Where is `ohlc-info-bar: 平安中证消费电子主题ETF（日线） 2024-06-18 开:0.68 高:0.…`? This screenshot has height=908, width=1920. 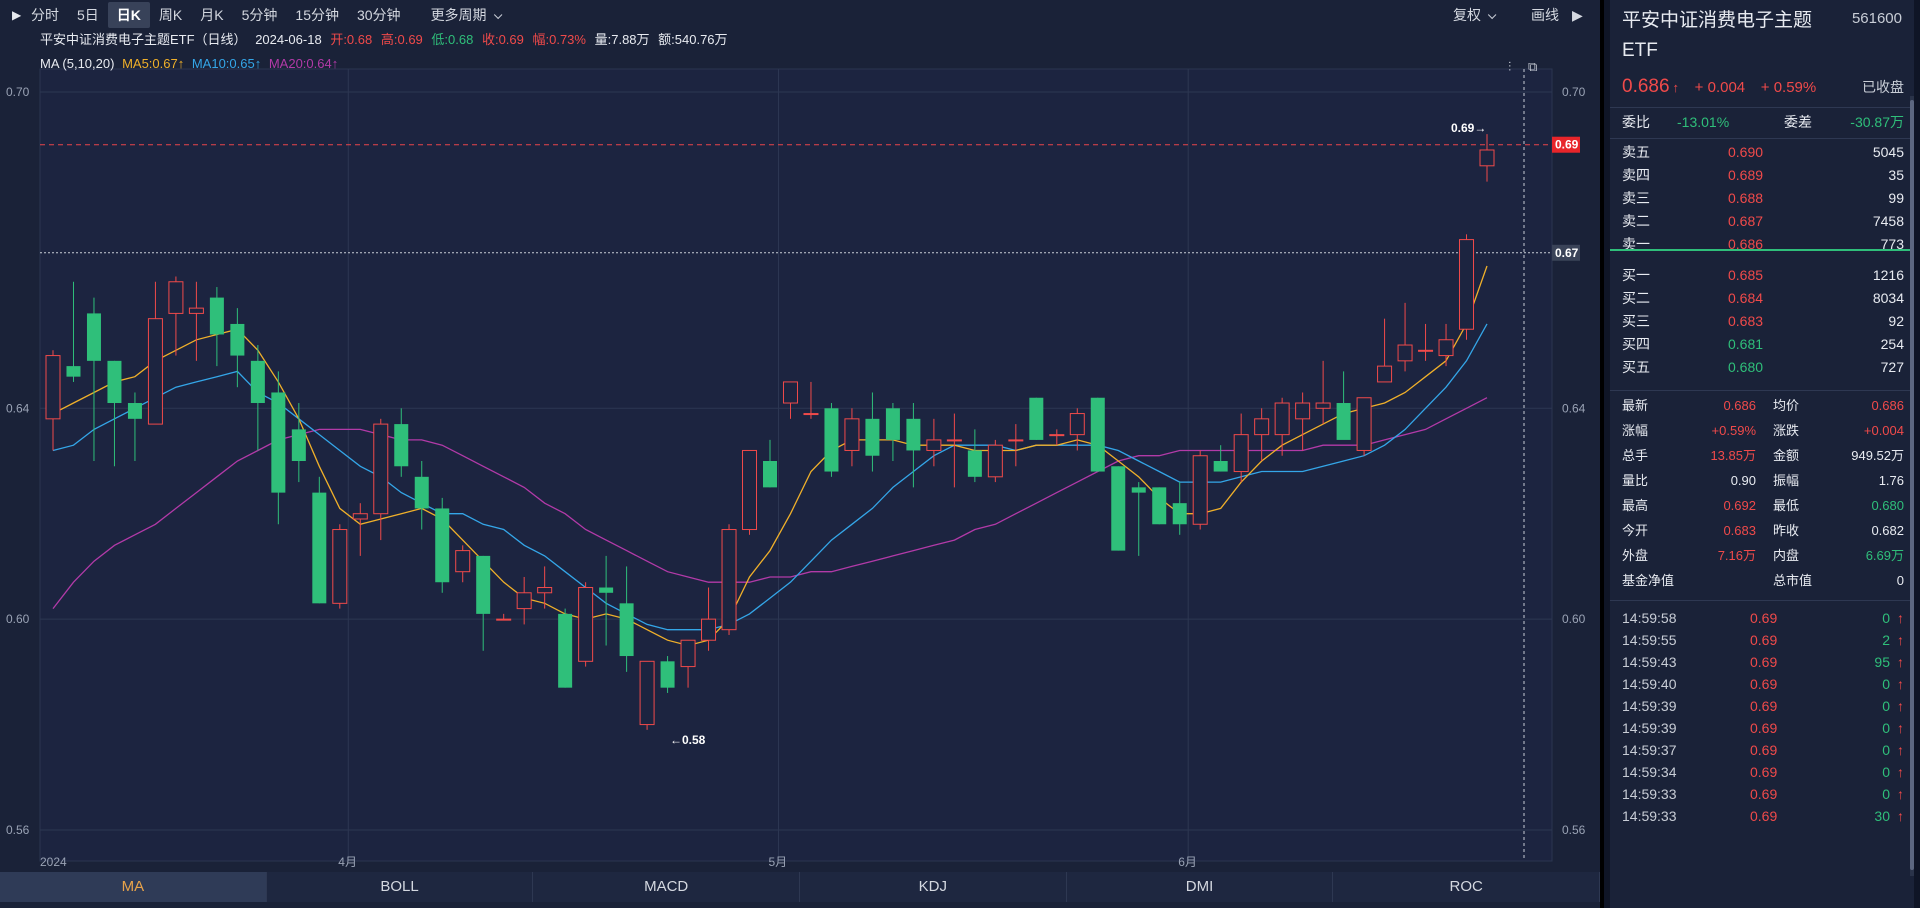 ohlc-info-bar: 平安中证消费电子主题ETF（日线） 2024-06-18 开:0.68 高:0.… is located at coordinates (386, 40).